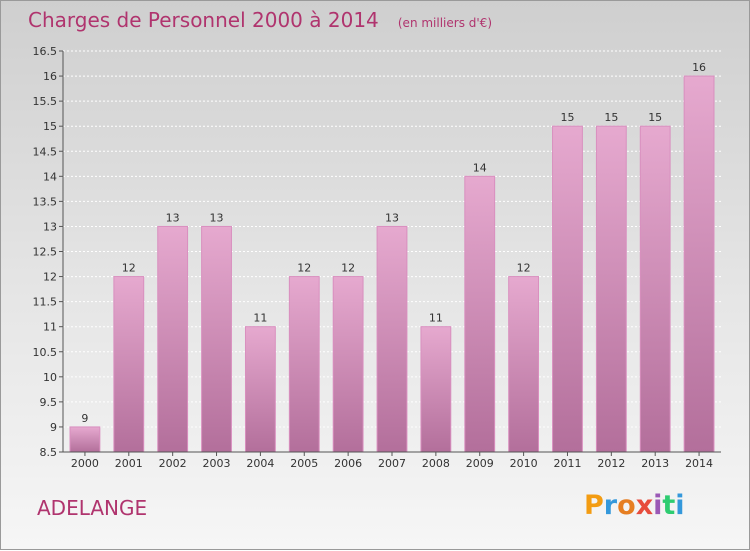  I want to click on y-tick-label: 11, so click(50, 327).